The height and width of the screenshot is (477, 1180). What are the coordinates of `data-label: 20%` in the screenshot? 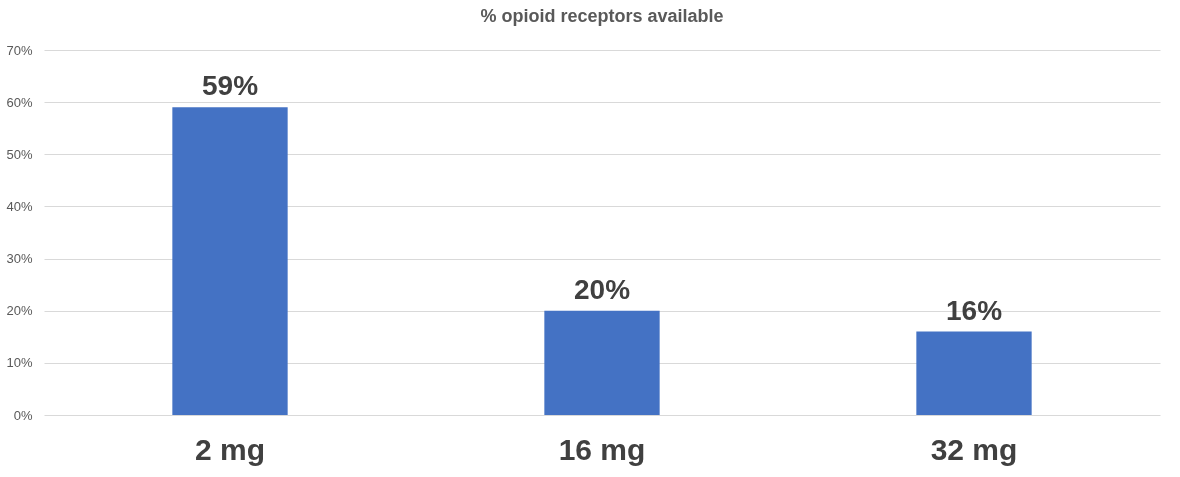 It's located at (602, 289).